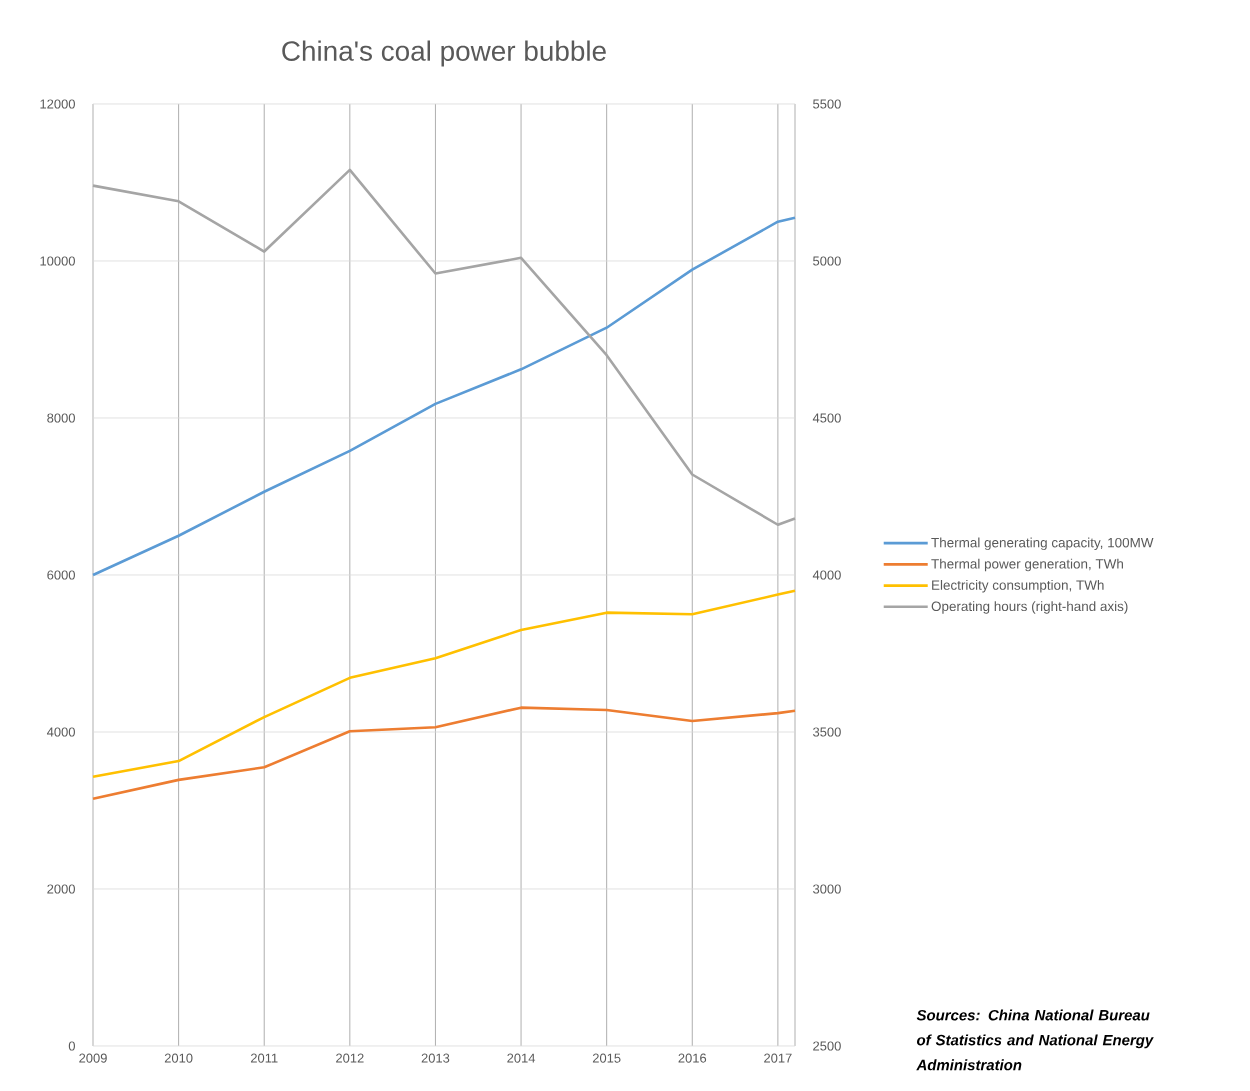 This screenshot has height=1091, width=1250. What do you see at coordinates (57, 261) in the screenshot?
I see `y-tick-label: 10000` at bounding box center [57, 261].